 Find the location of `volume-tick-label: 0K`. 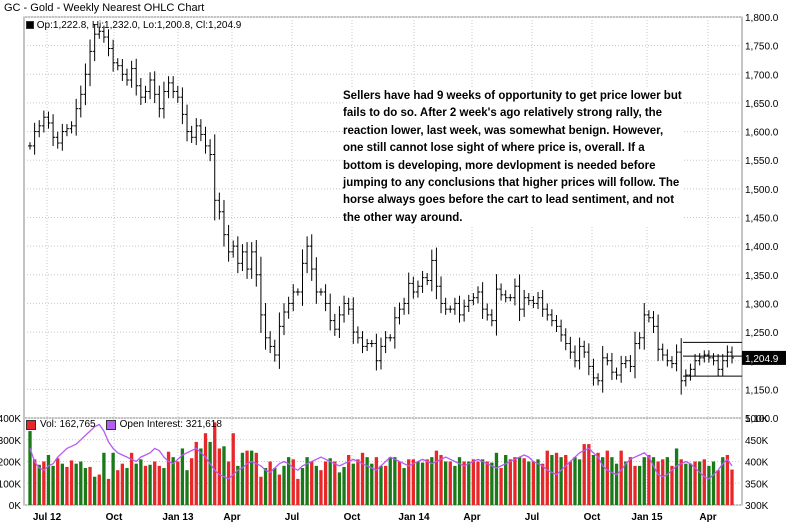

volume-tick-label: 0K is located at coordinates (15, 506).